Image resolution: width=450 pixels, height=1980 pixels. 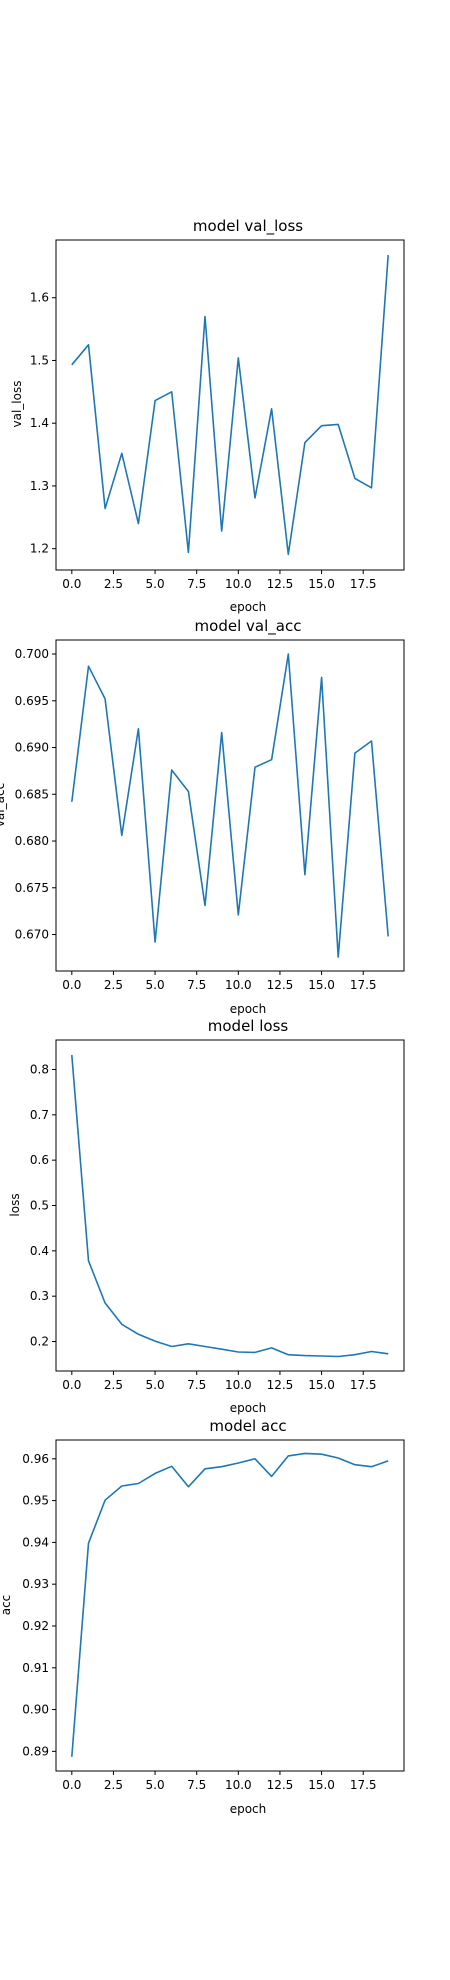 I want to click on y-tick-label: 1.4, so click(x=39, y=423).